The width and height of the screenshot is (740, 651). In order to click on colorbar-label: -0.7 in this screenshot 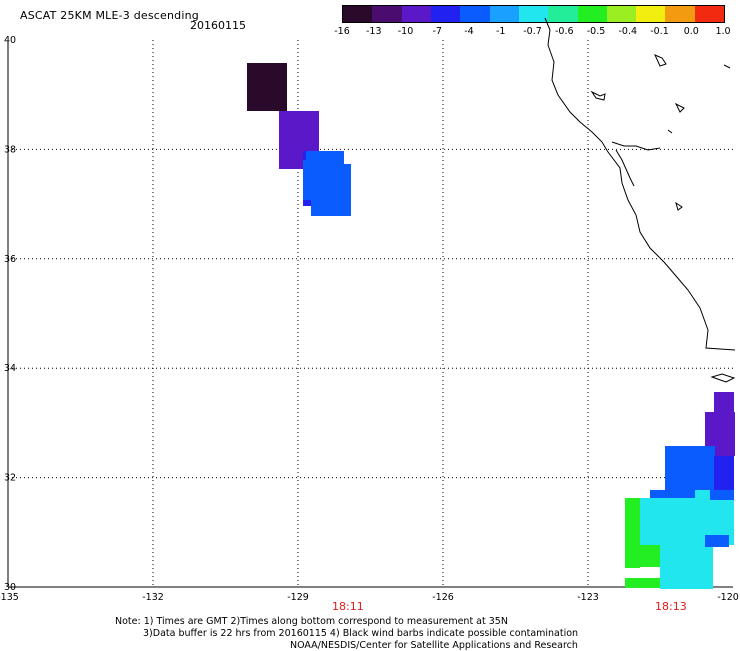, I will do `click(532, 31)`.